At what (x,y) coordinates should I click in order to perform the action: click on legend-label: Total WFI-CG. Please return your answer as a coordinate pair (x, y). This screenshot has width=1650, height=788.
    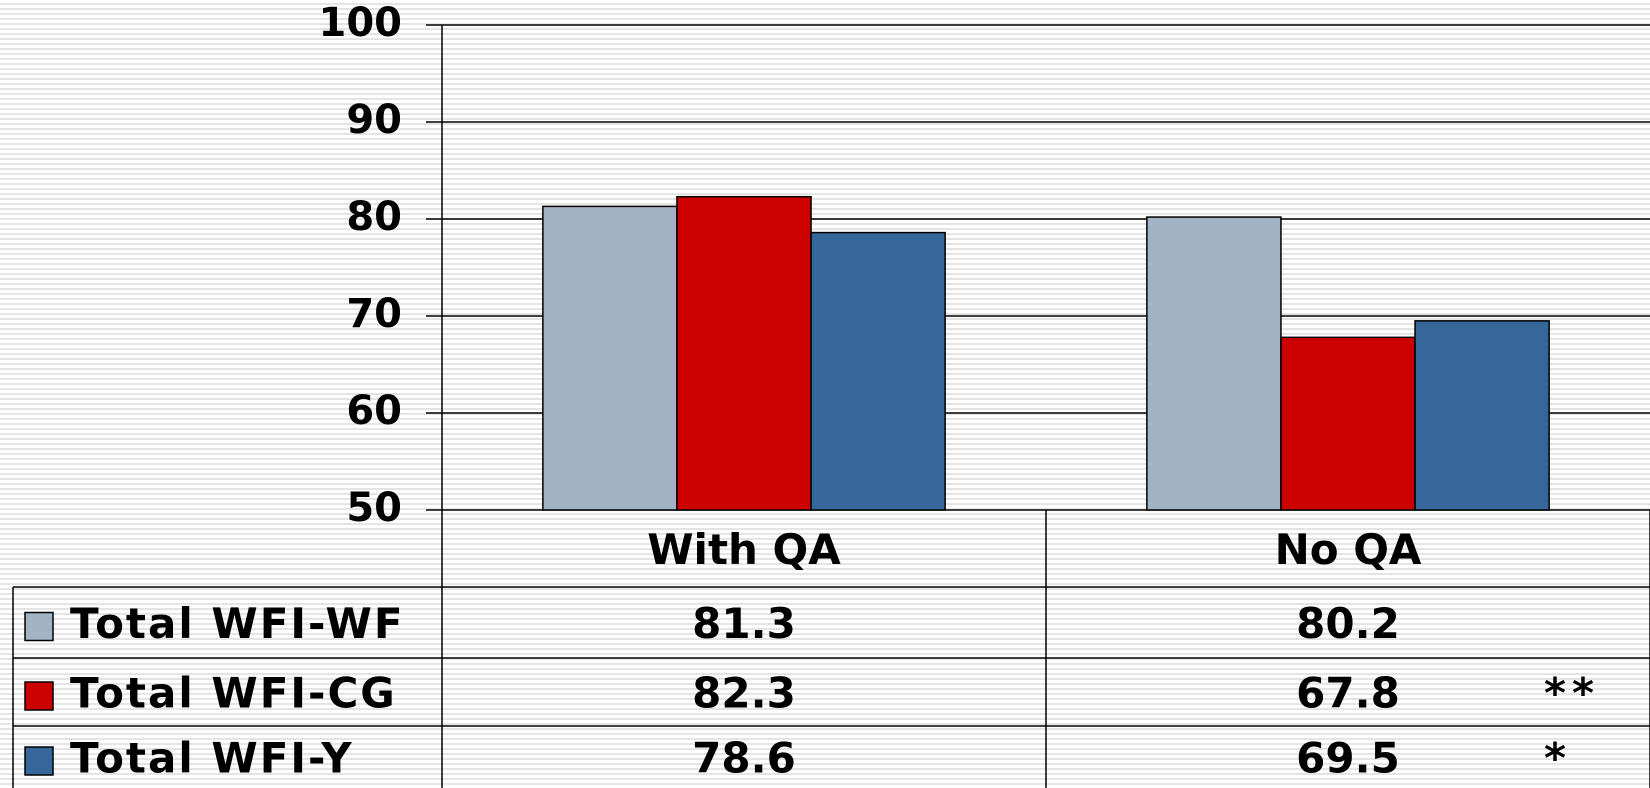
    Looking at the image, I should click on (233, 693).